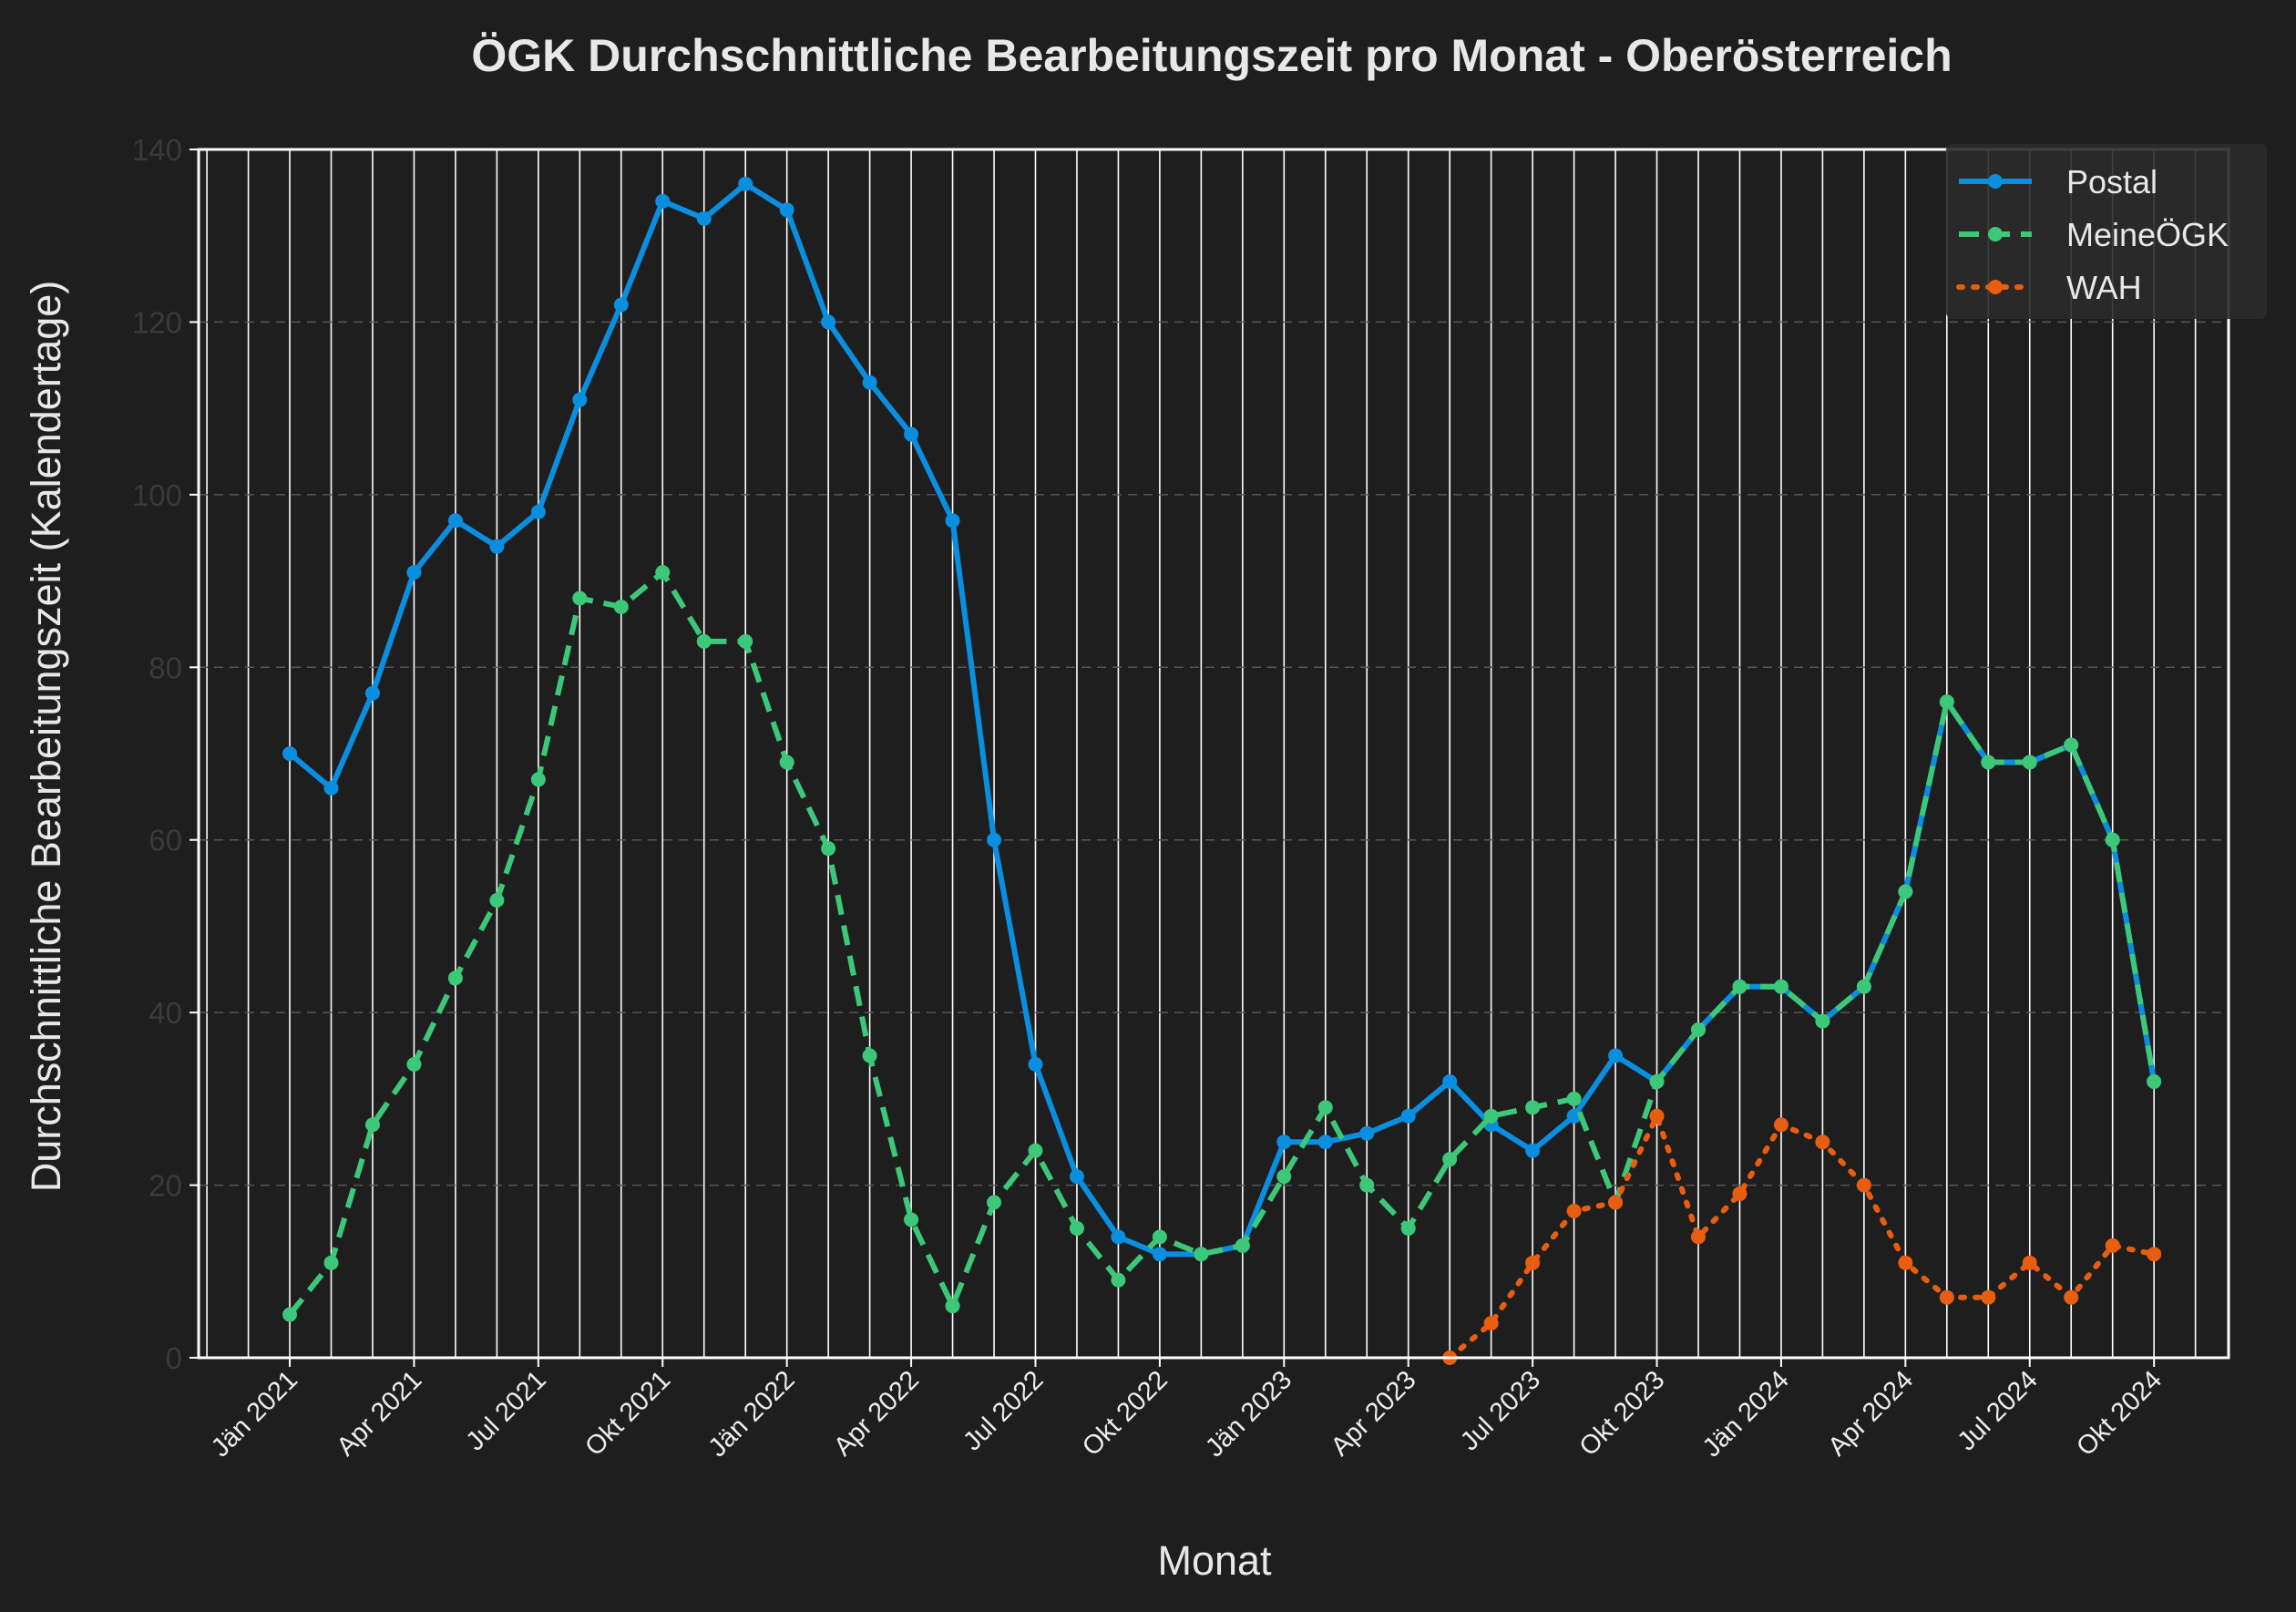  What do you see at coordinates (165, 1013) in the screenshot?
I see `y-tick-label: 40` at bounding box center [165, 1013].